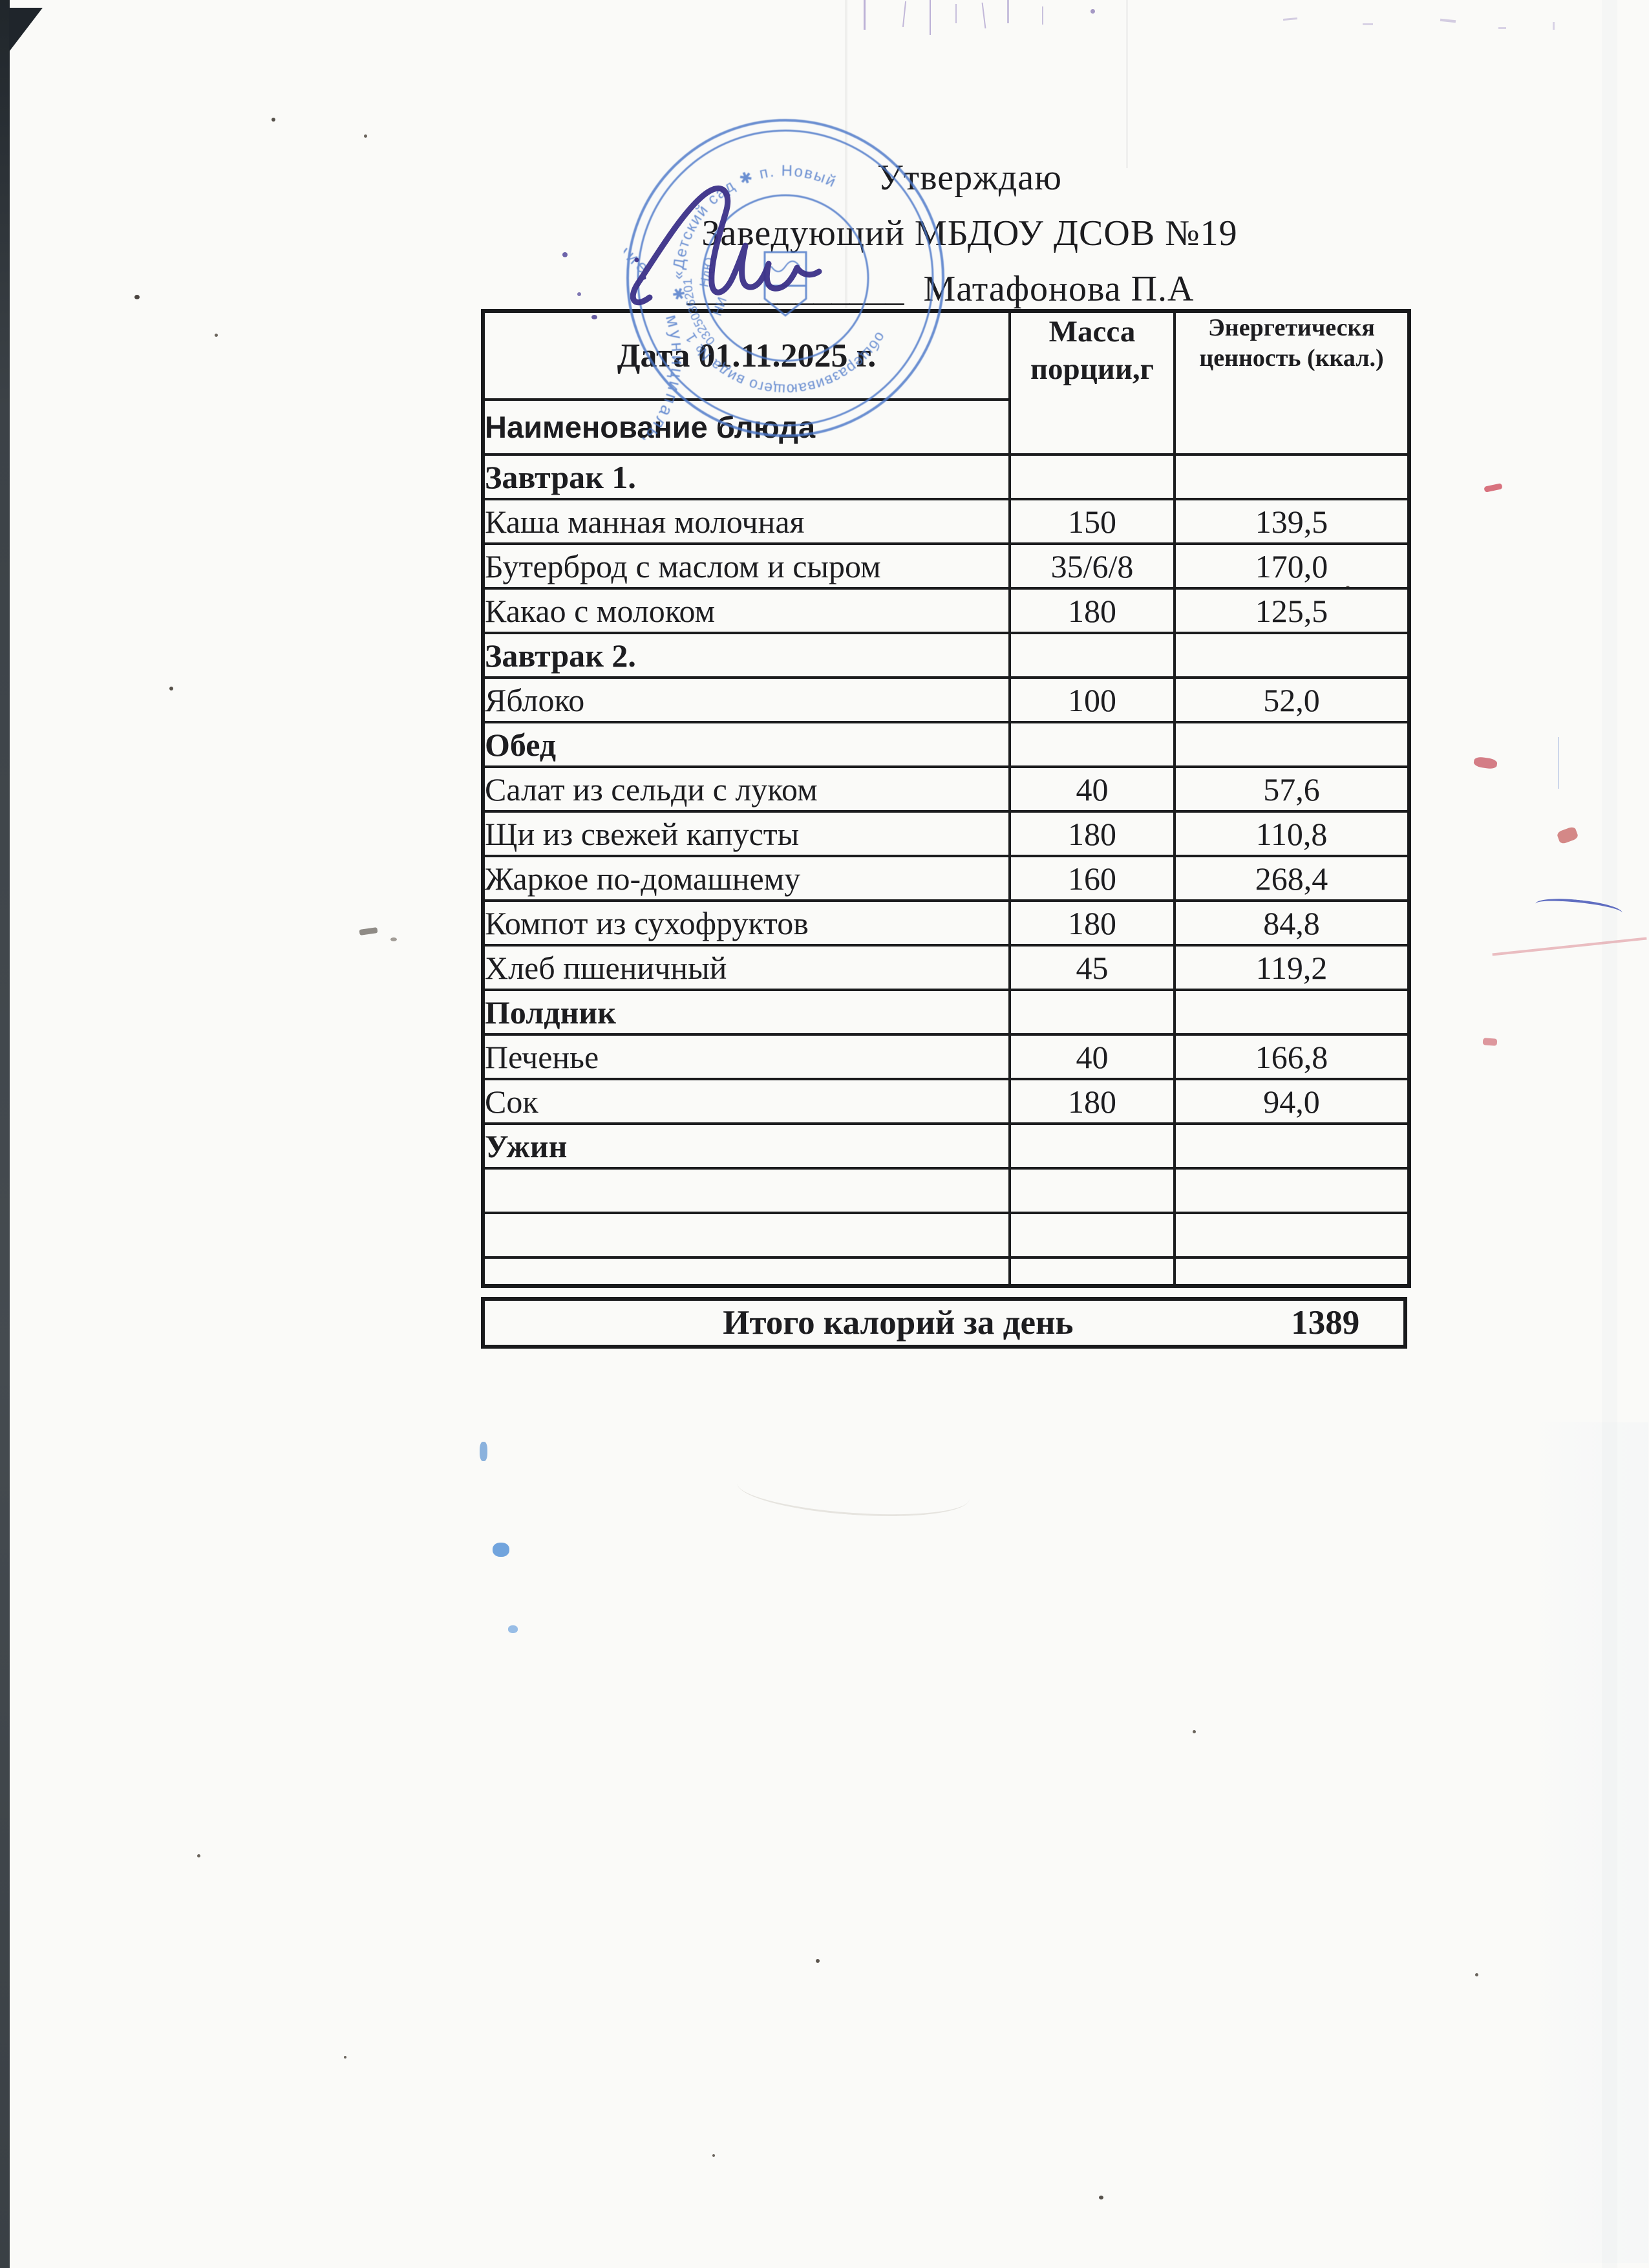 This screenshot has width=1649, height=2268. I want to click on menu-row-section: Ужин, so click(946, 1146).